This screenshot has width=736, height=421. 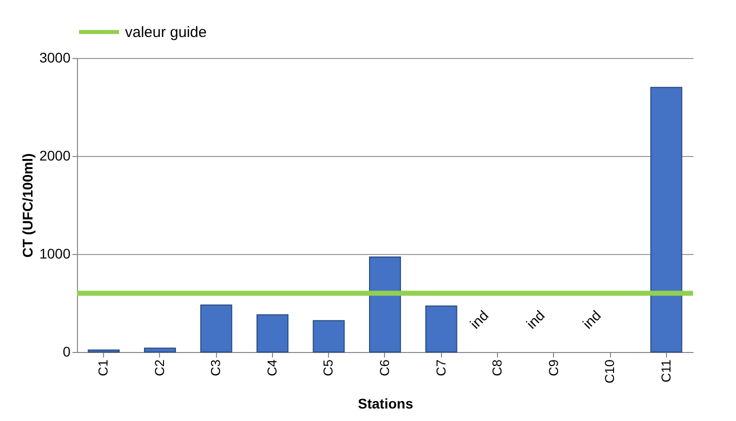 What do you see at coordinates (384, 368) in the screenshot?
I see `x-tick-label: C6` at bounding box center [384, 368].